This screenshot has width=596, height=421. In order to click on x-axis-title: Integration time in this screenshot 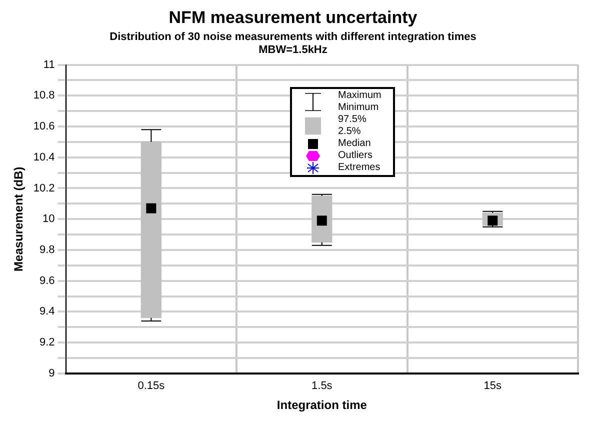, I will do `click(322, 405)`.